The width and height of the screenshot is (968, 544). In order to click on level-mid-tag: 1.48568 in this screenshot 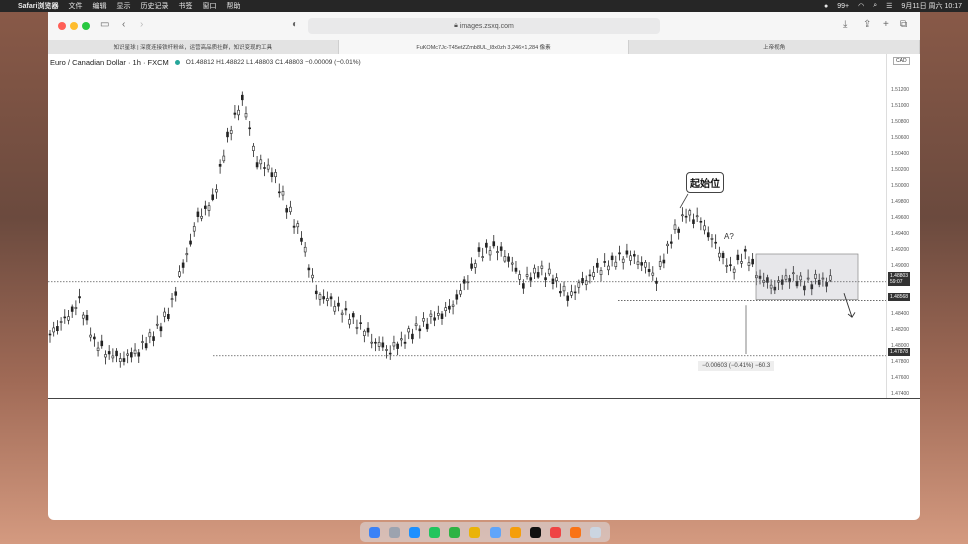, I will do `click(899, 297)`.